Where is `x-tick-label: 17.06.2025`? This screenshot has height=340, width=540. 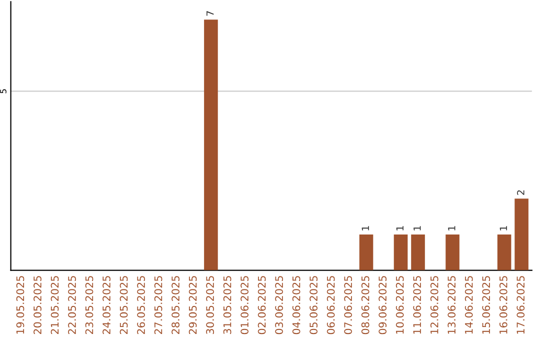
x-tick-label: 17.06.2025 is located at coordinates (520, 305).